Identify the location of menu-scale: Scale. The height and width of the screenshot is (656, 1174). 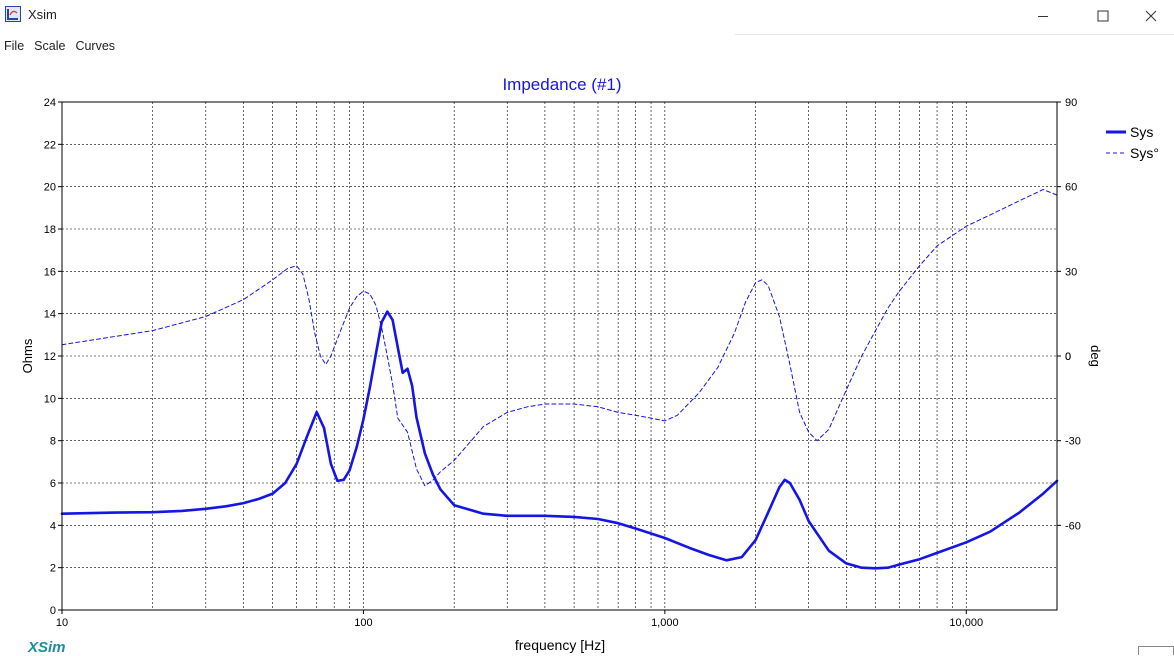
(50, 46).